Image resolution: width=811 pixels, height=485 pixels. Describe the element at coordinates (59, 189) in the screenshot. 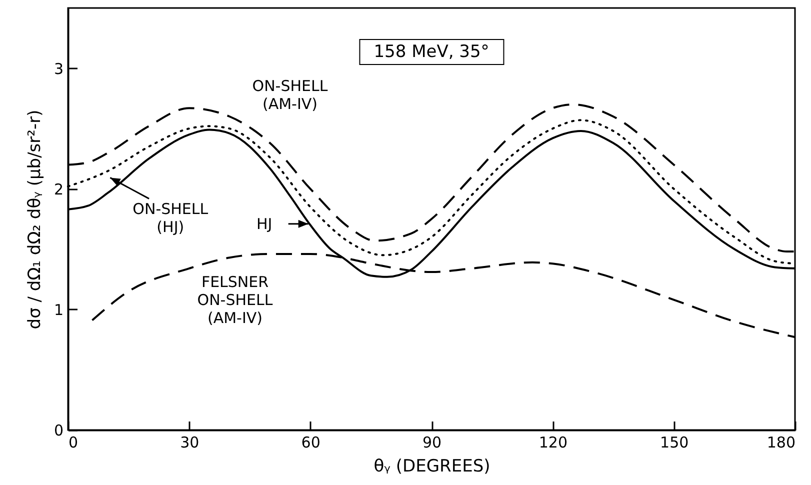

I see `y-tick-label: 2` at that location.